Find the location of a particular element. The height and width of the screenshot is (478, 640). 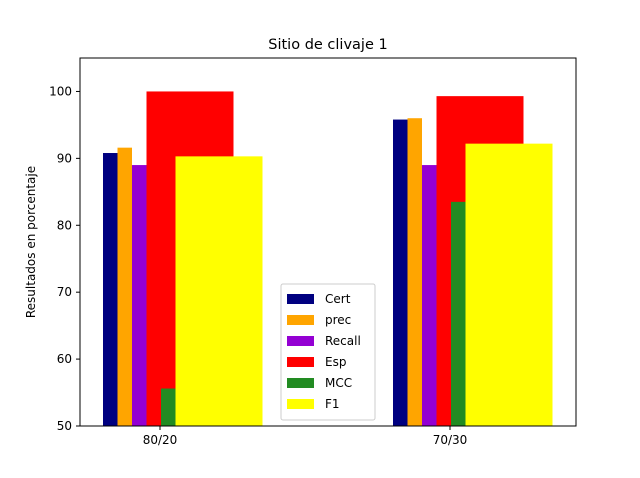

legend-label-cert: Cert is located at coordinates (338, 299).